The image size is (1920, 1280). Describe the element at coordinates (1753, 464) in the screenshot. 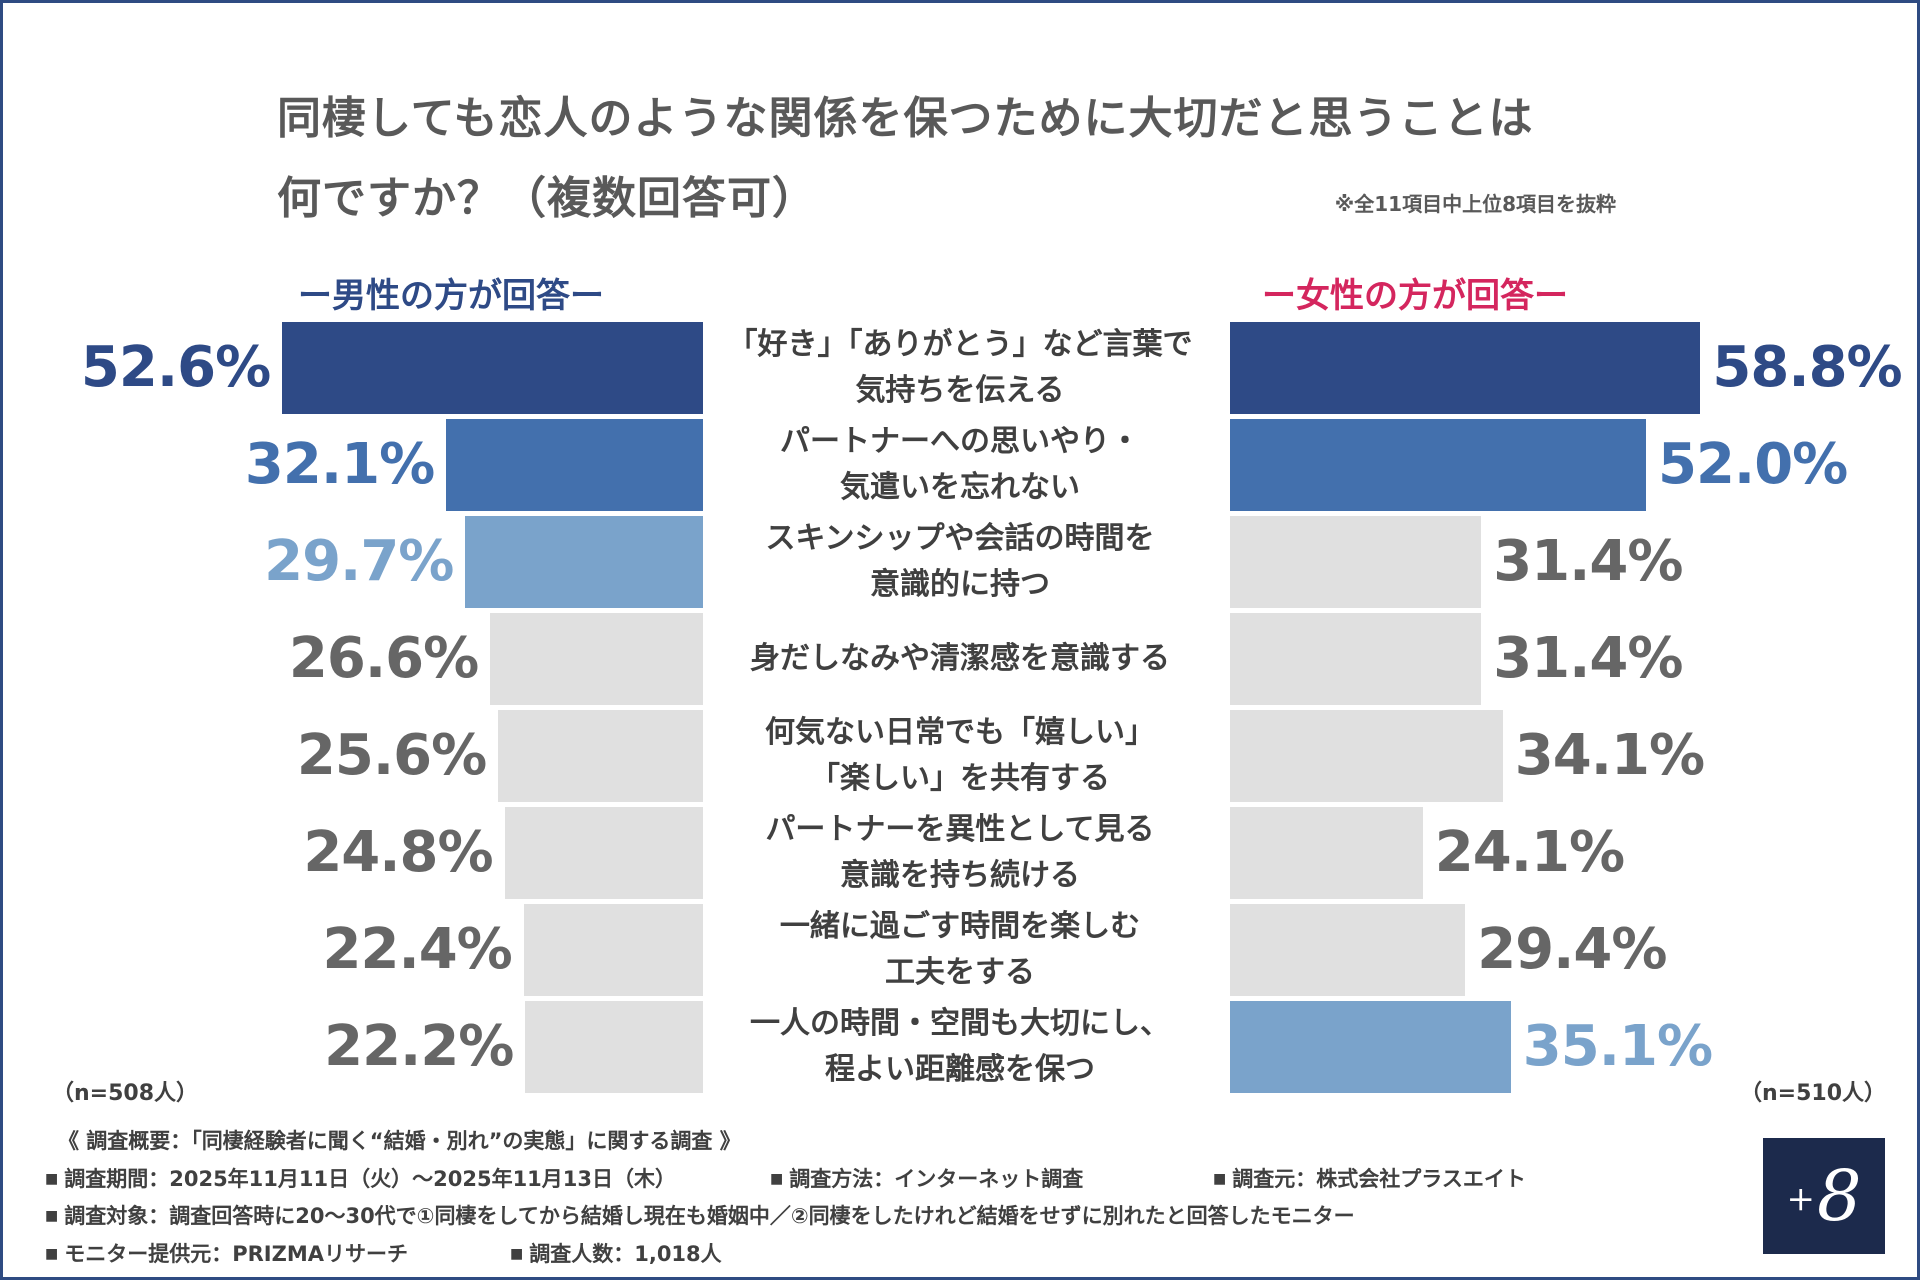

I see `female-value-label: 52.0%` at that location.